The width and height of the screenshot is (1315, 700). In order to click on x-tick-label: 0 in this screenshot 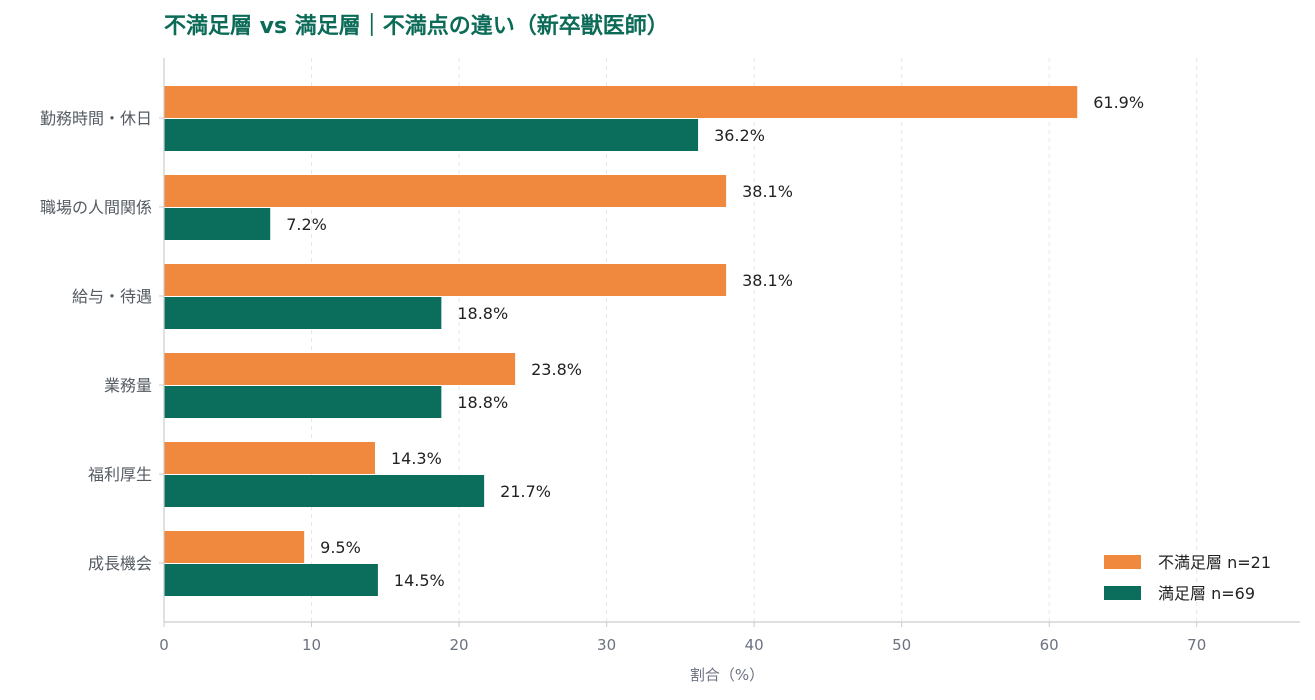, I will do `click(164, 645)`.